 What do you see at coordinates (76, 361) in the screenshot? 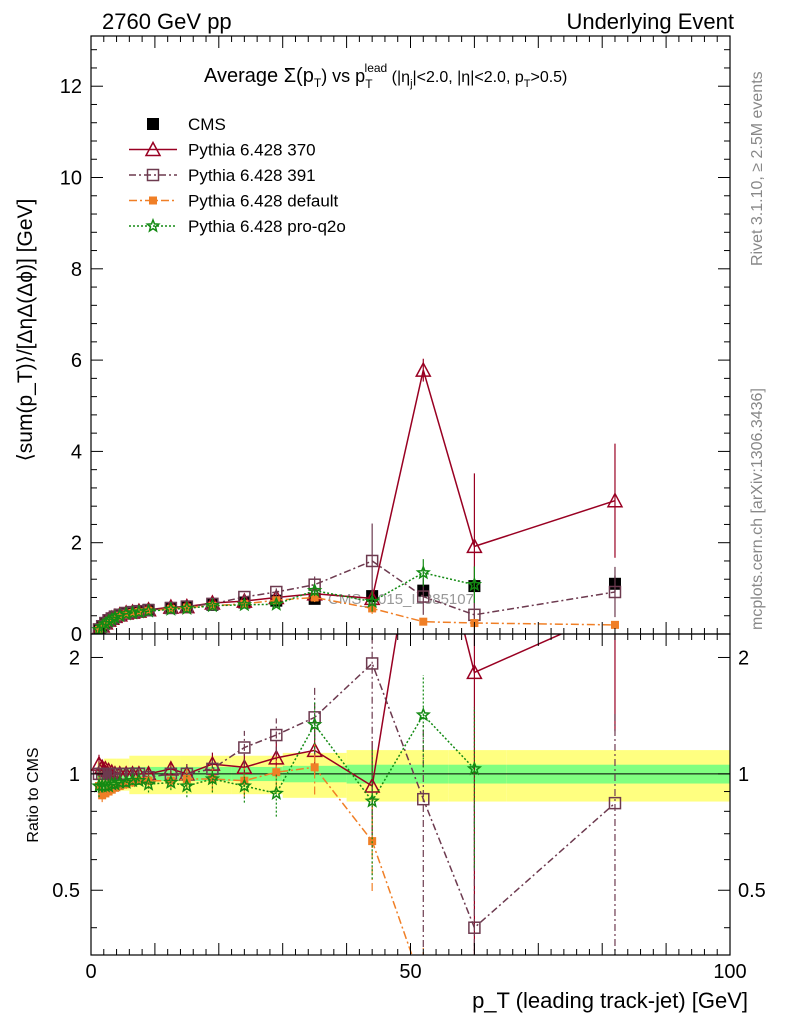
I see `y-tick-label: 6` at bounding box center [76, 361].